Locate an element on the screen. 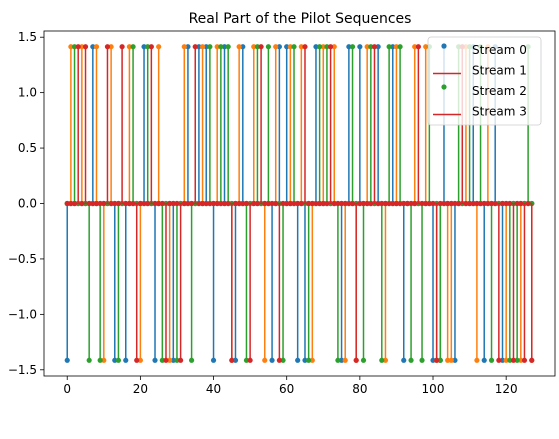 Image resolution: width=559 pixels, height=439 pixels. legend-box is located at coordinates (484, 81).